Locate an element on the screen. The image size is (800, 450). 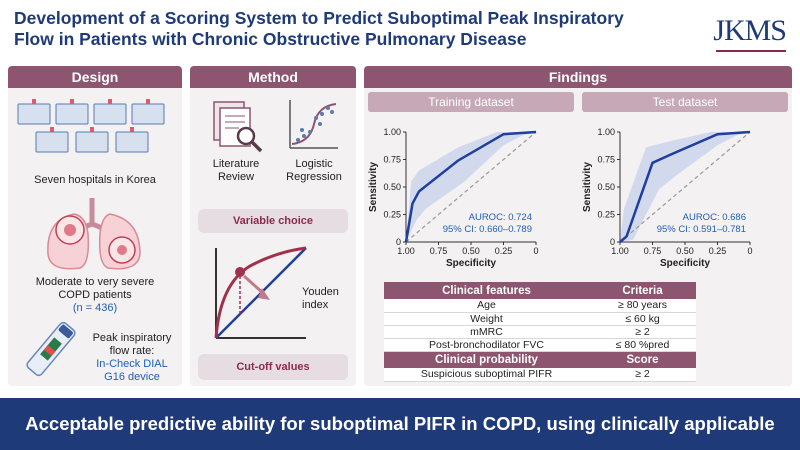
table-cell: Score is located at coordinates (642, 359).